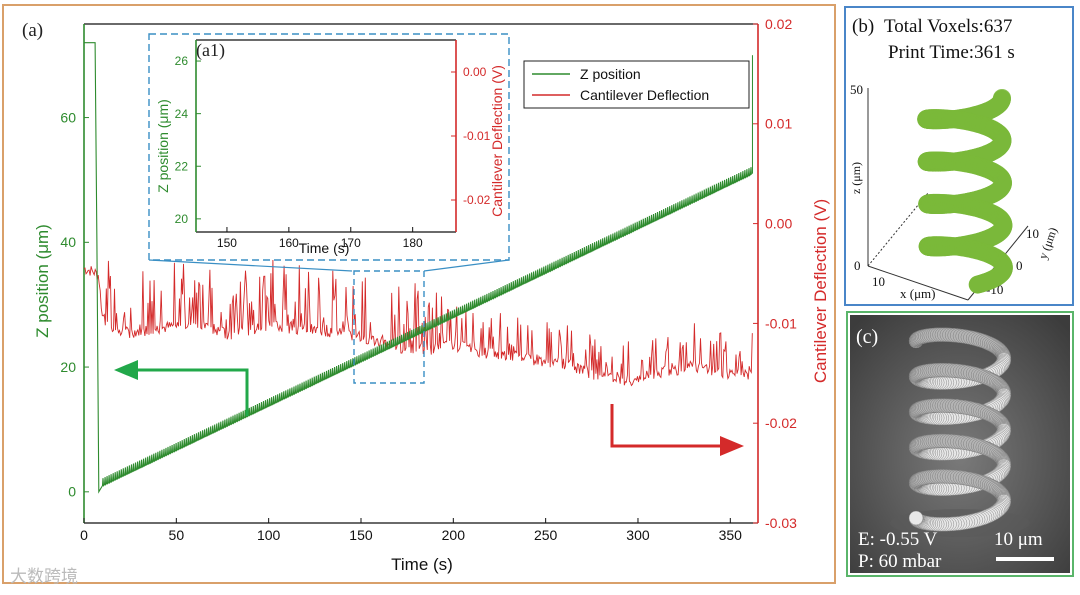  I want to click on zoom-connector-left, so click(250, 265).